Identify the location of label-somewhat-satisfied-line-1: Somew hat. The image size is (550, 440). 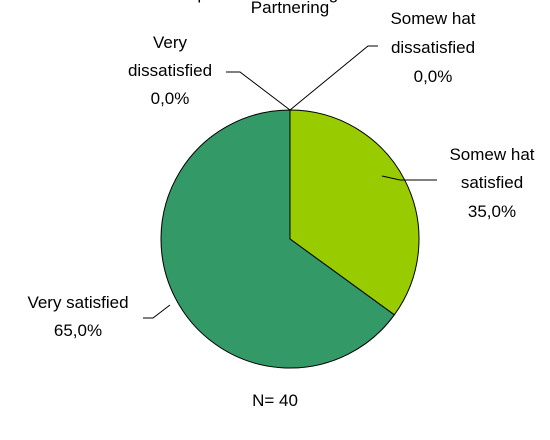
(491, 154).